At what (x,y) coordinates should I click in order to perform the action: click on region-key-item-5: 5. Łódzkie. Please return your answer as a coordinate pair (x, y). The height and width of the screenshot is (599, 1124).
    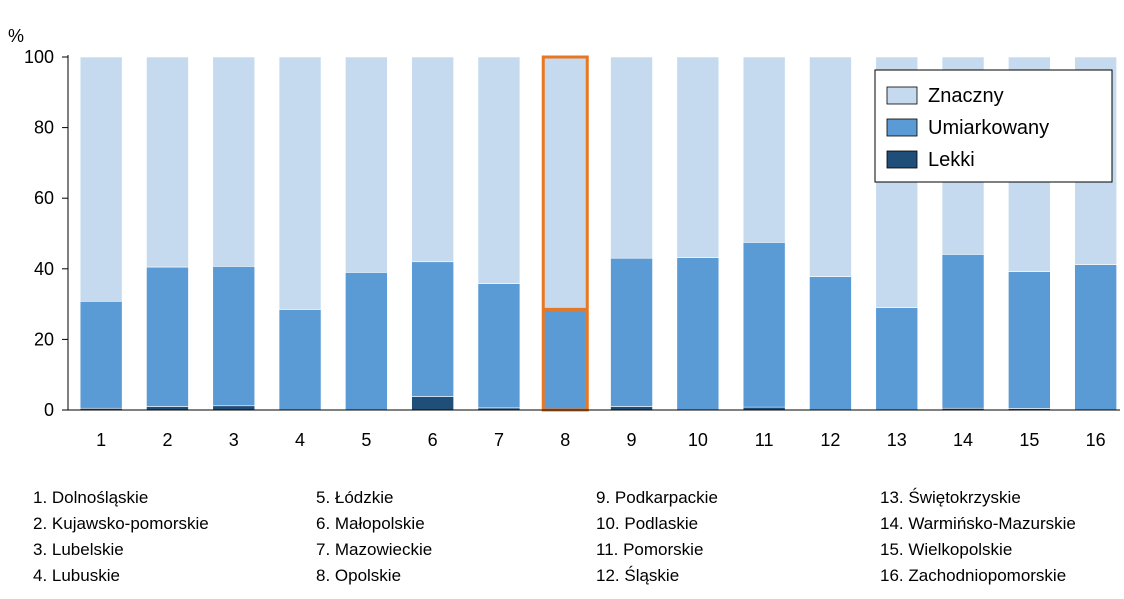
    Looking at the image, I should click on (355, 497).